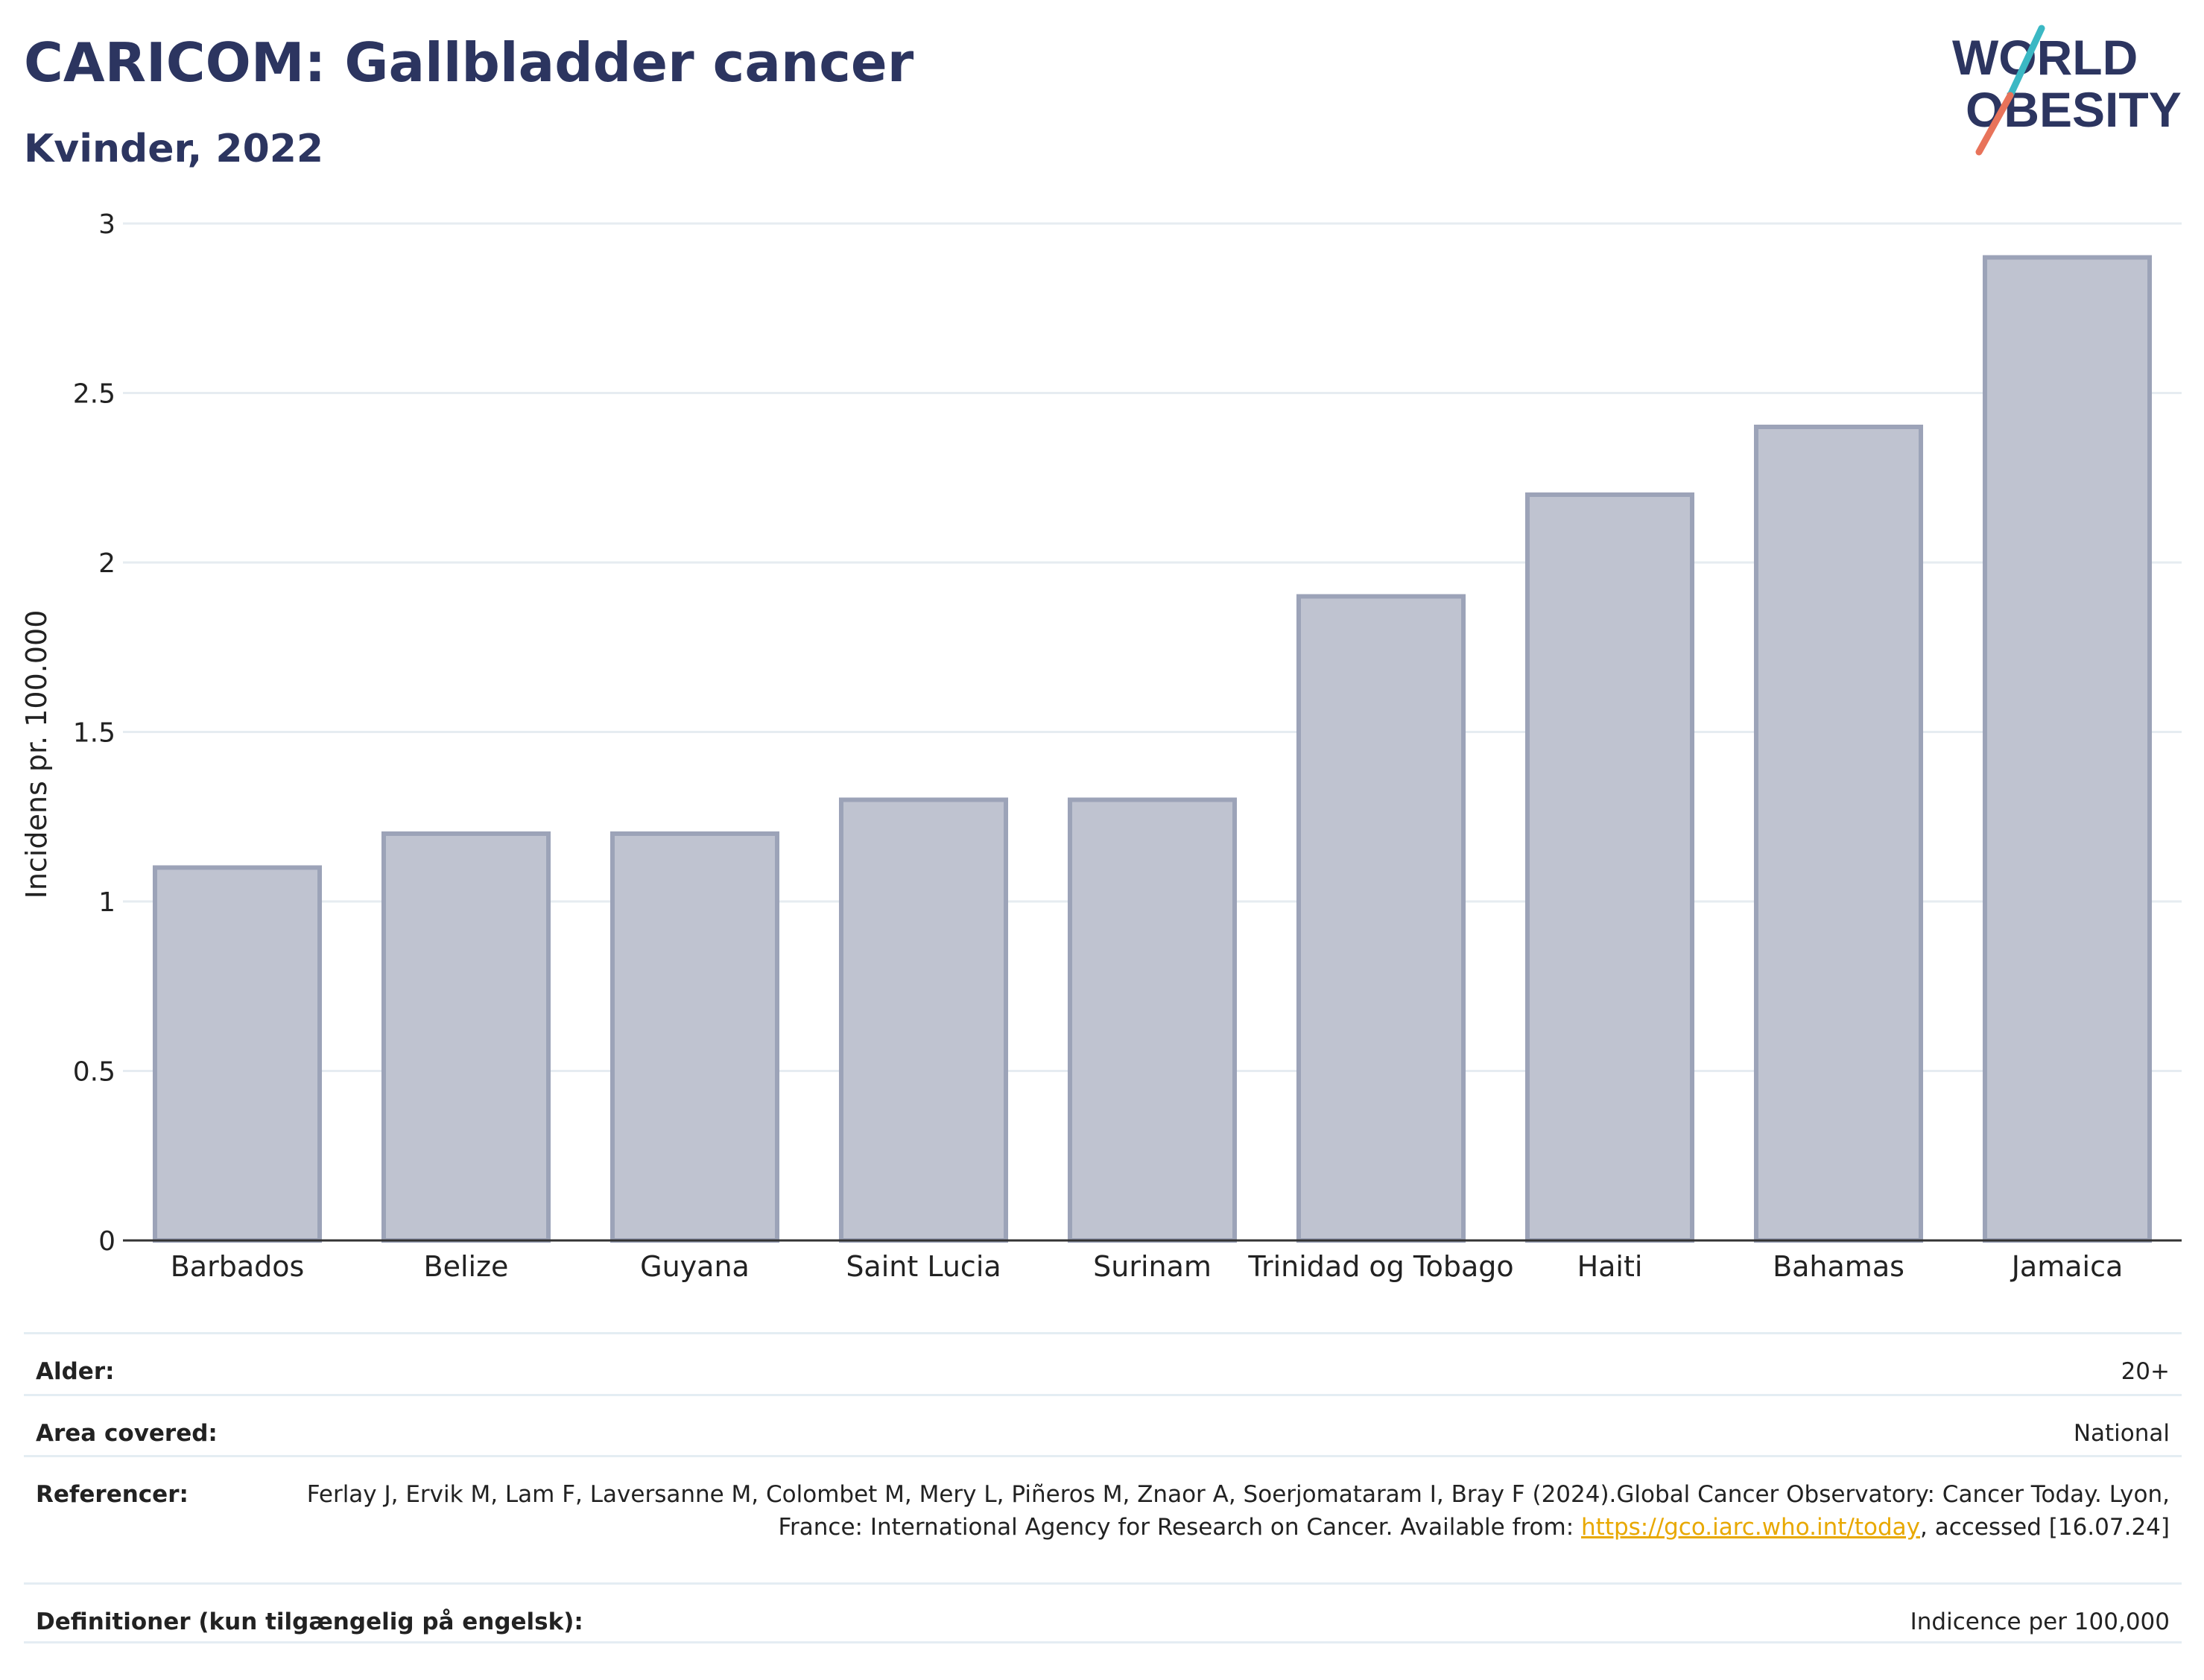 The image size is (2204, 1680). What do you see at coordinates (174, 149) in the screenshot?
I see `chart-subtitle: Kvinder, 2022` at bounding box center [174, 149].